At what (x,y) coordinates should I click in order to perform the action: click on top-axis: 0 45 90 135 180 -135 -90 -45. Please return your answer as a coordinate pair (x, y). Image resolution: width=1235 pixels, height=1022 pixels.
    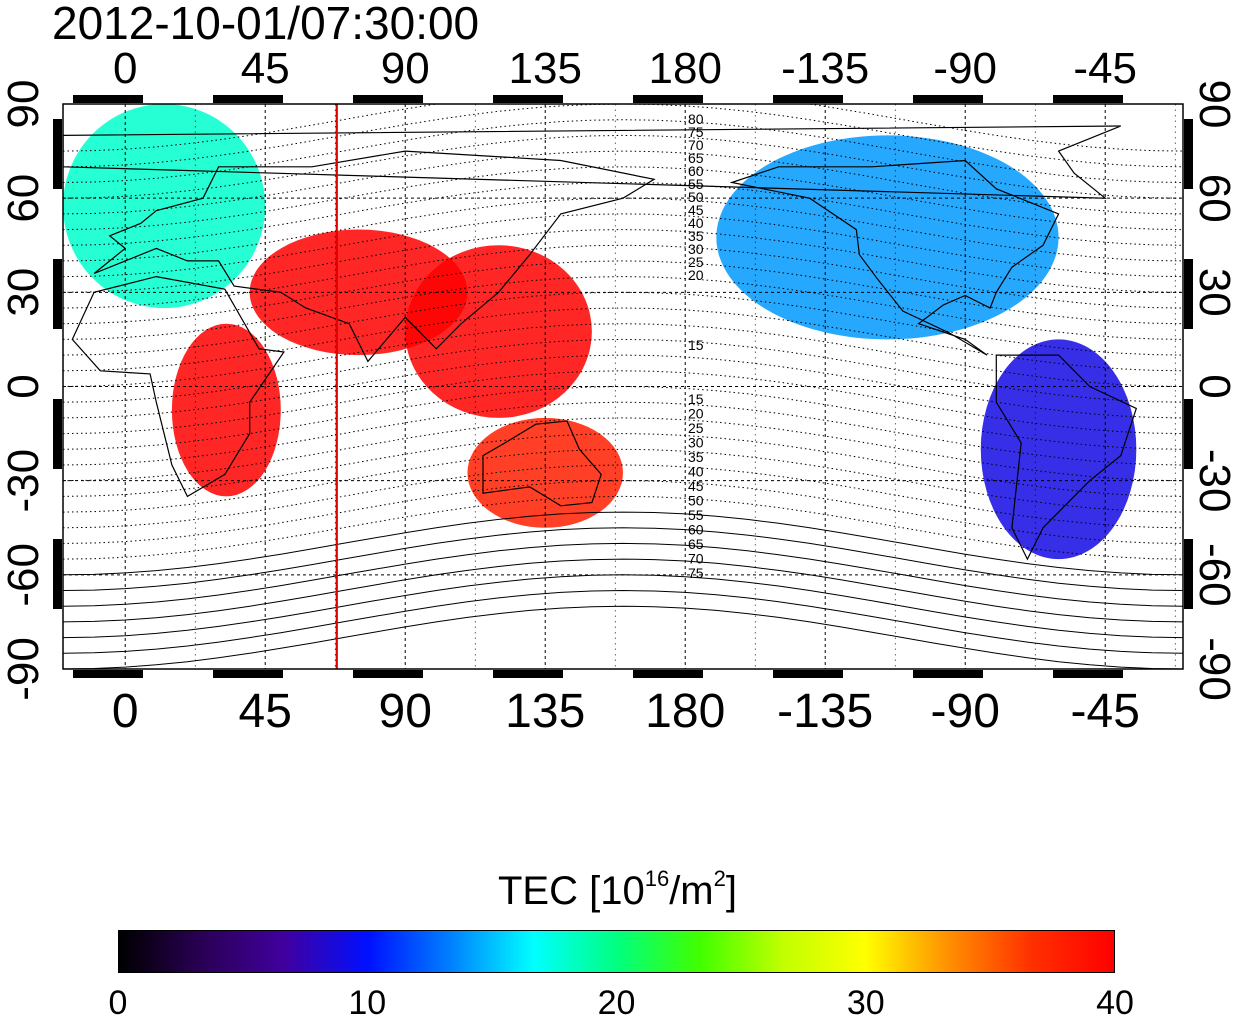
    Looking at the image, I should click on (625, 68).